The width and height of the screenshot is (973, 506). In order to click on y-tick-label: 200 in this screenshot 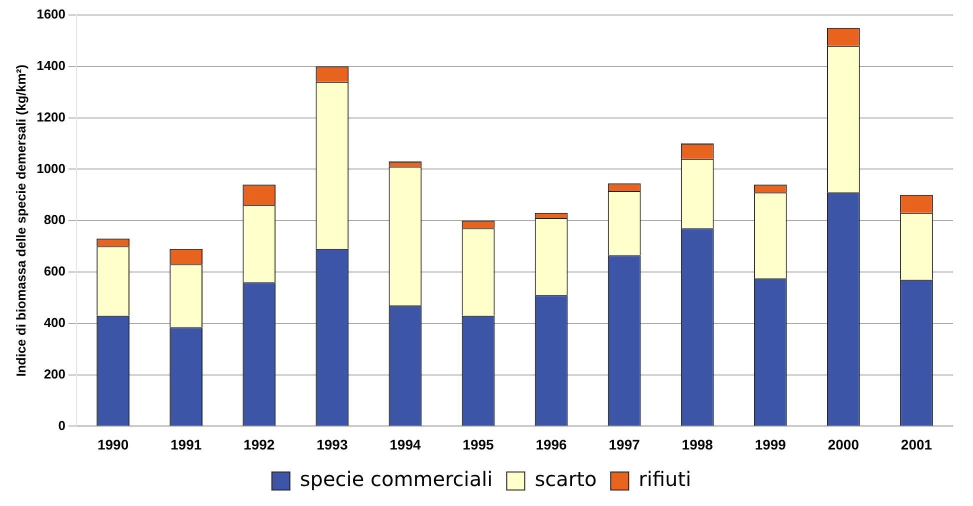, I will do `click(55, 374)`.